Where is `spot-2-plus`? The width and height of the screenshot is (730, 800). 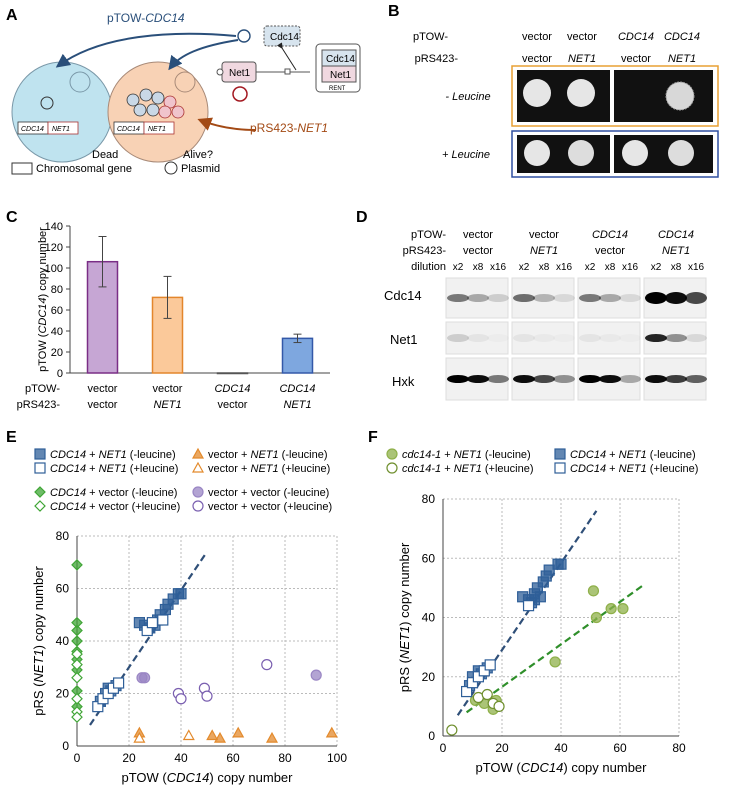
spot-2-plus is located at coordinates (581, 153).